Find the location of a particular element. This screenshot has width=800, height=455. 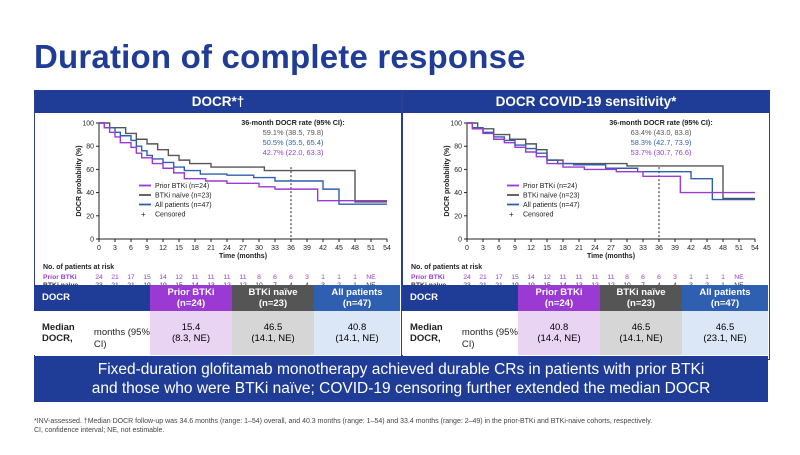

rate-value: 42.7% (22.0, 63.3) is located at coordinates (293, 152).